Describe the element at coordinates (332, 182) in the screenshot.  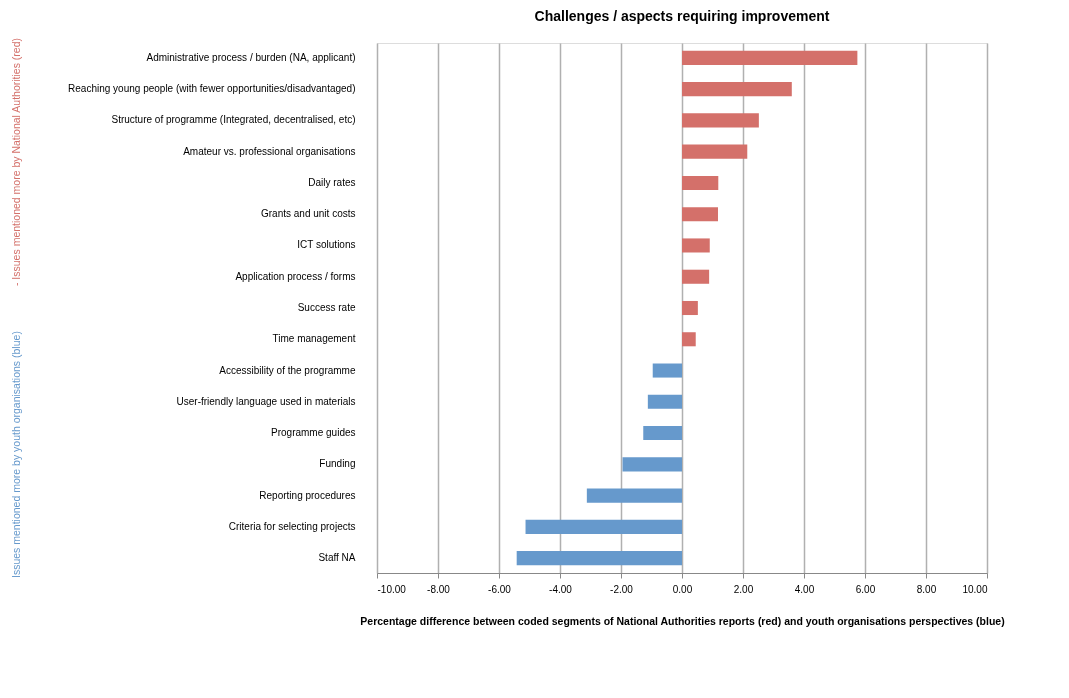
I see `y-tick-label: Daily rates` at that location.